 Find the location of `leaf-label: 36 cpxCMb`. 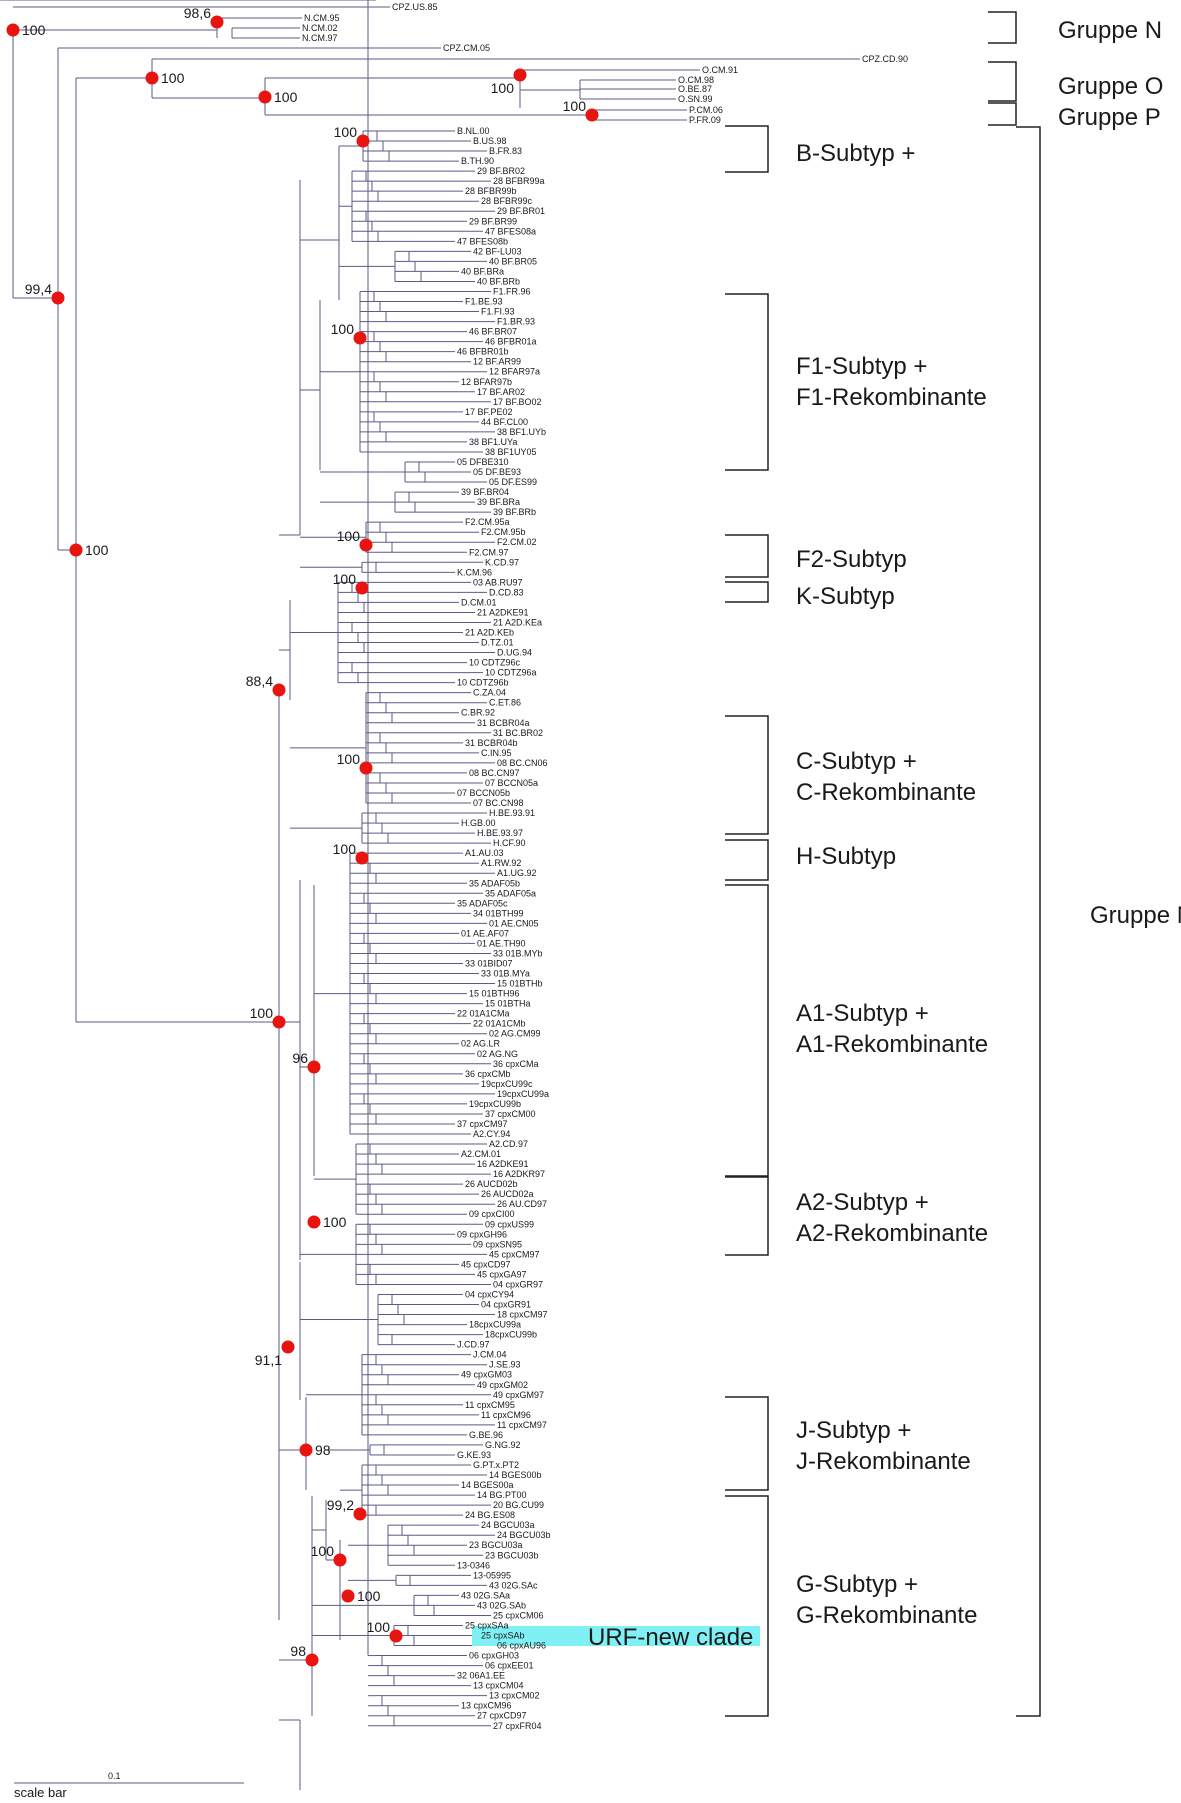

leaf-label: 36 cpxCMb is located at coordinates (488, 1074).